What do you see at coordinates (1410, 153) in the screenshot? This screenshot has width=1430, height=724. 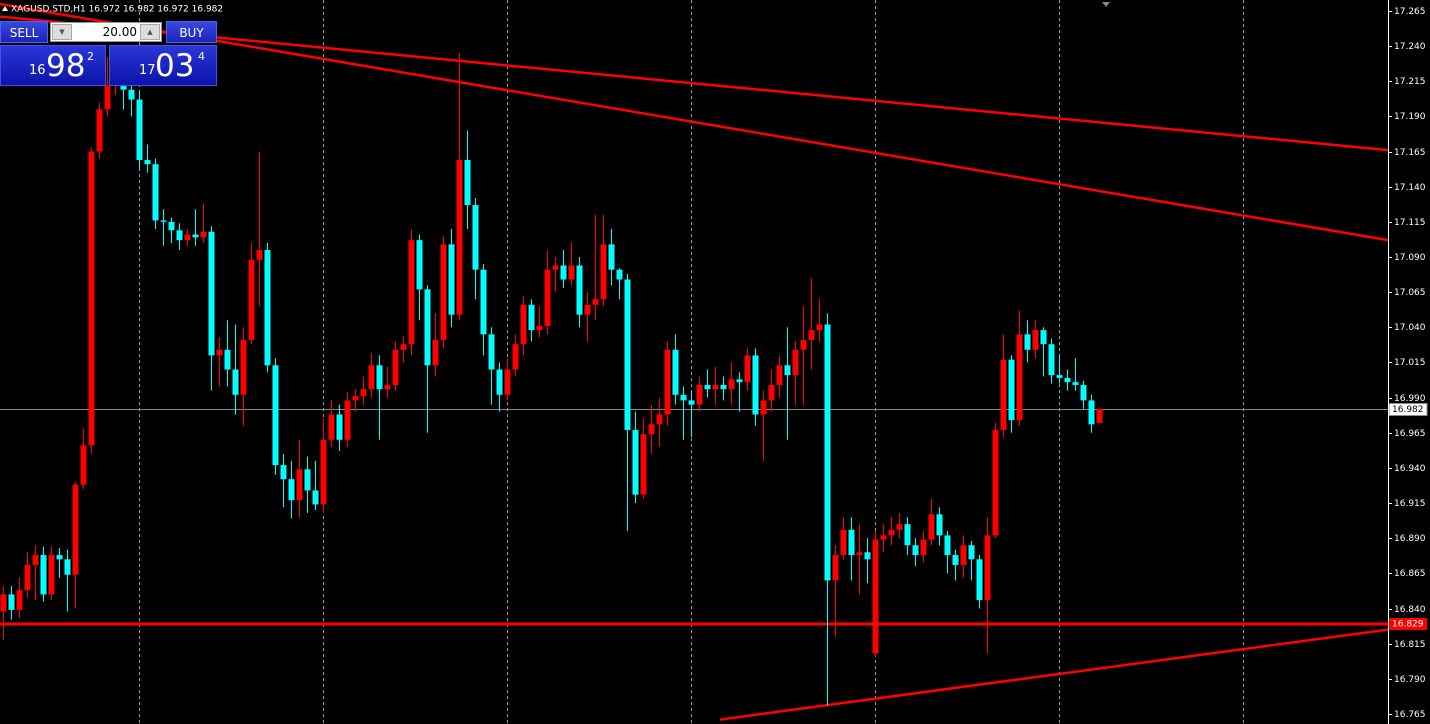 I see `y-tick-label: 17.165` at bounding box center [1410, 153].